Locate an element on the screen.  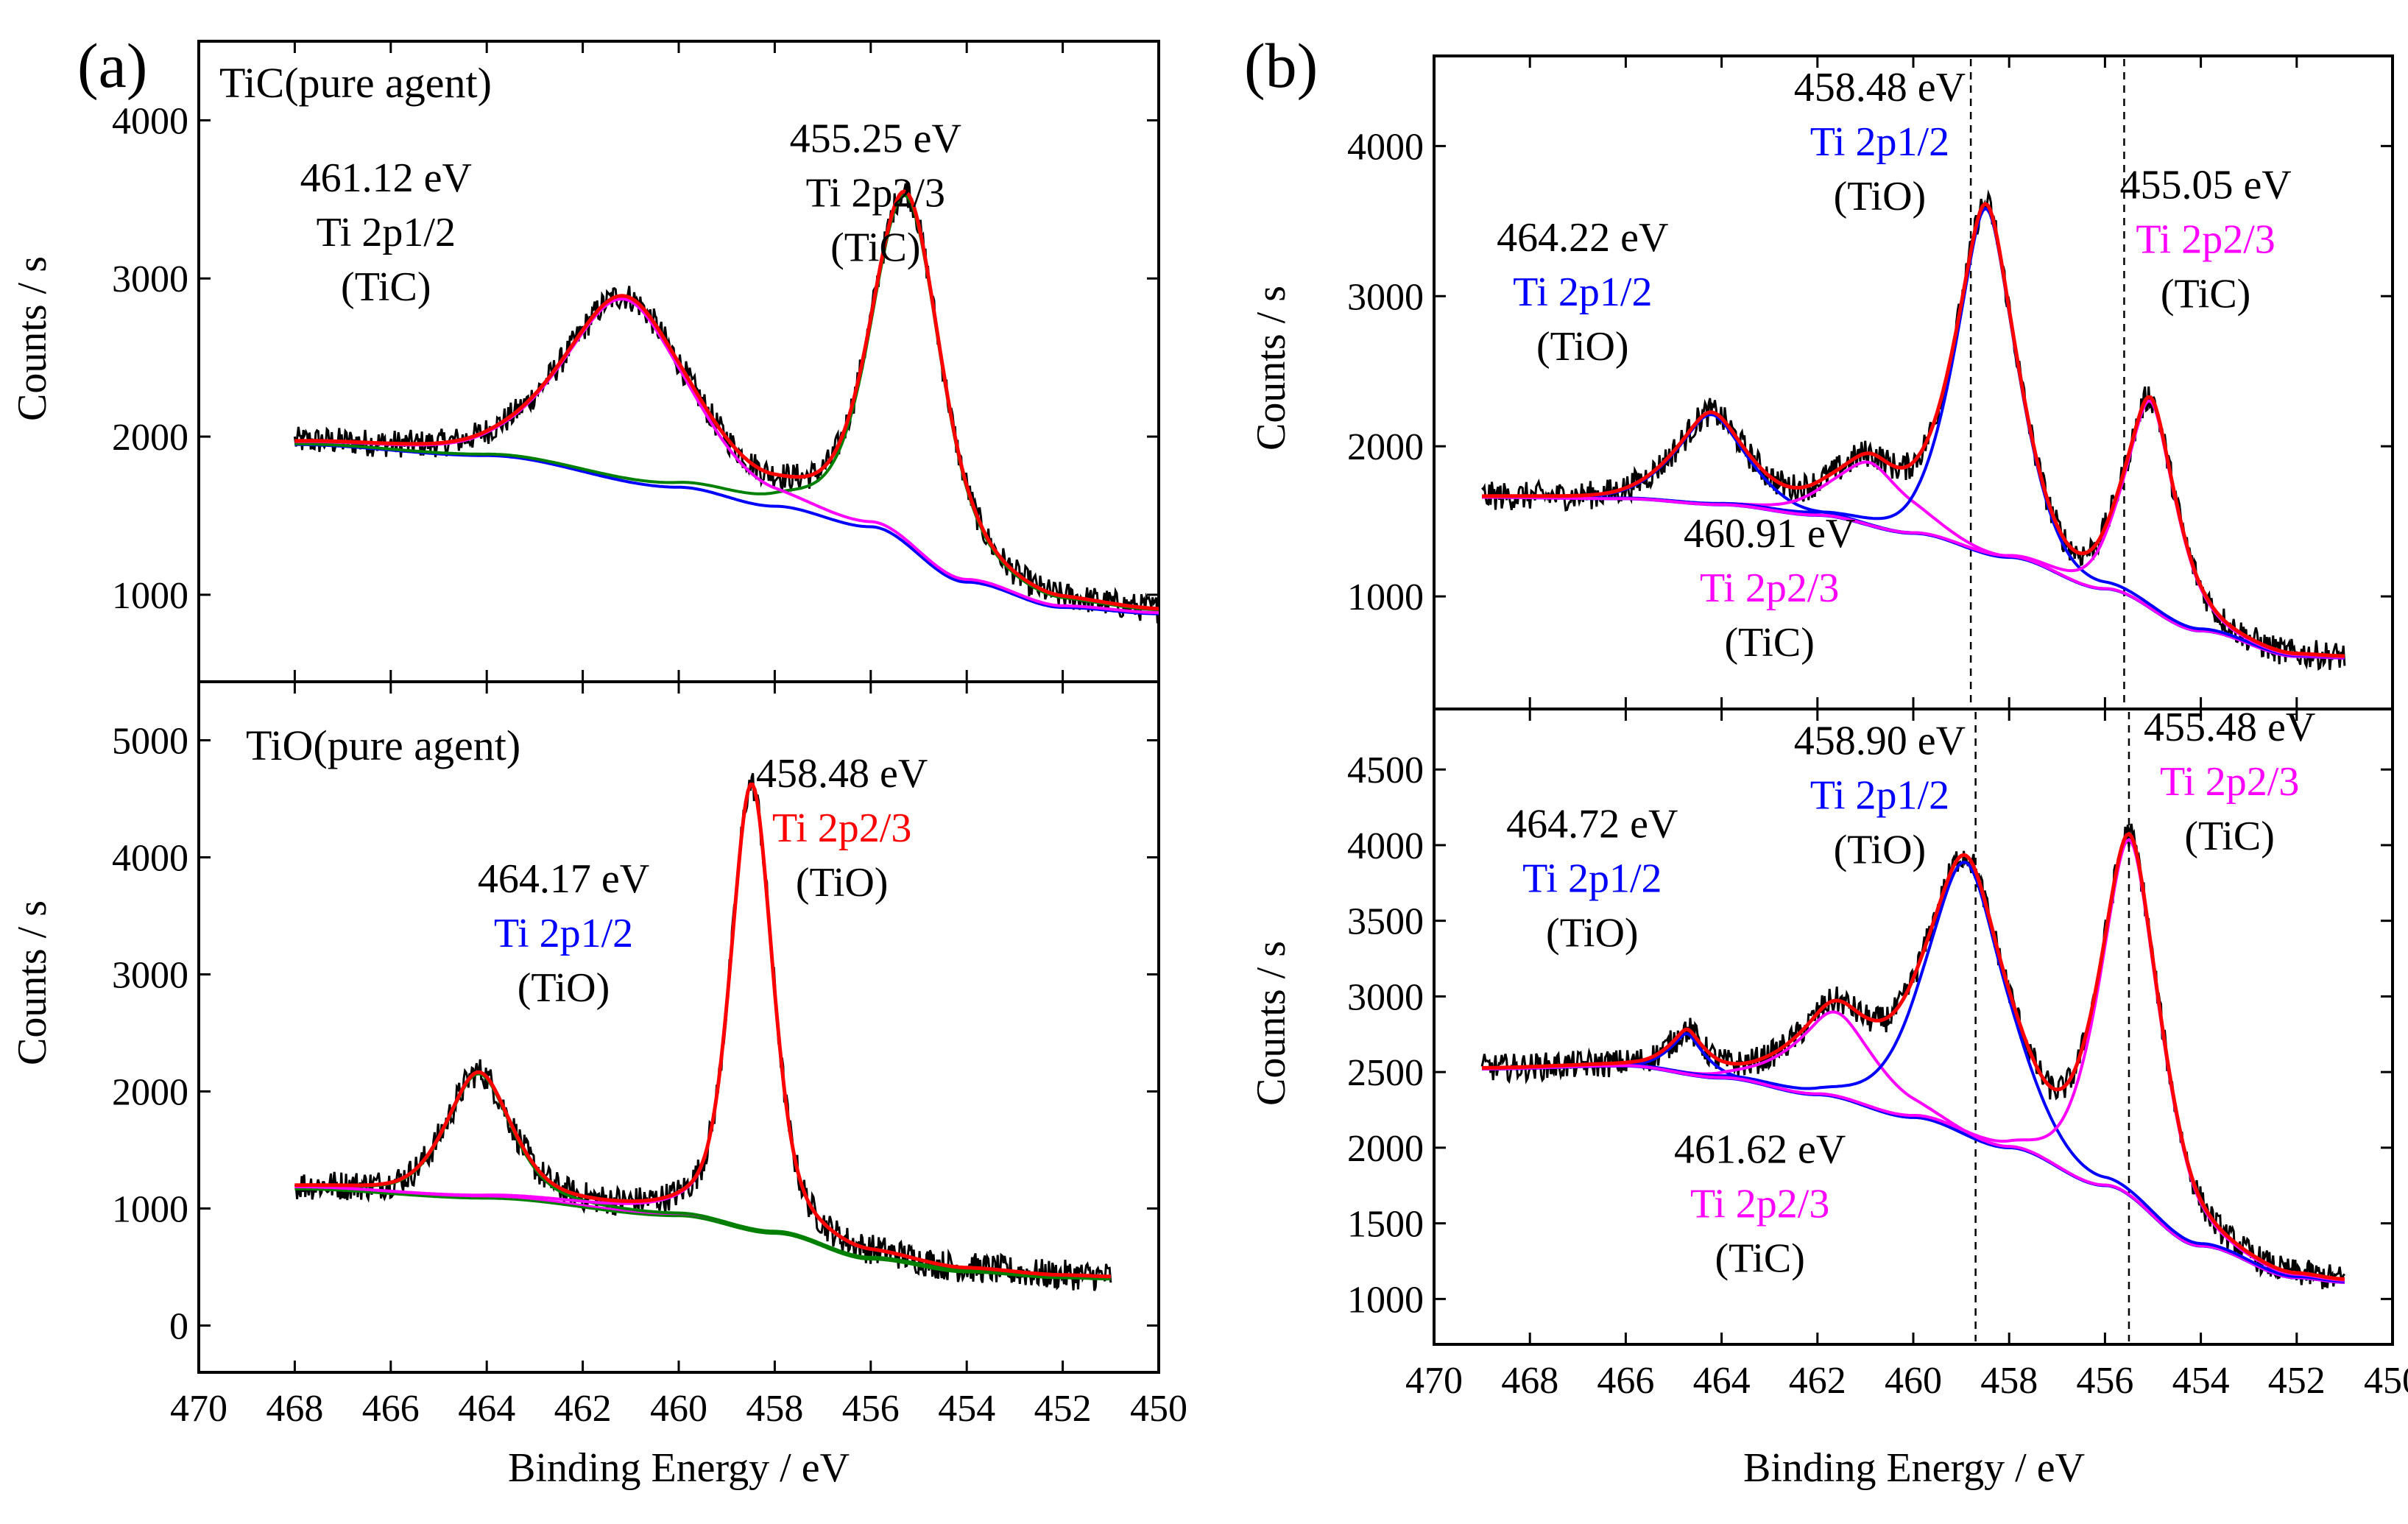
peak-annotation-line: 464.22 eV is located at coordinates (1582, 238).